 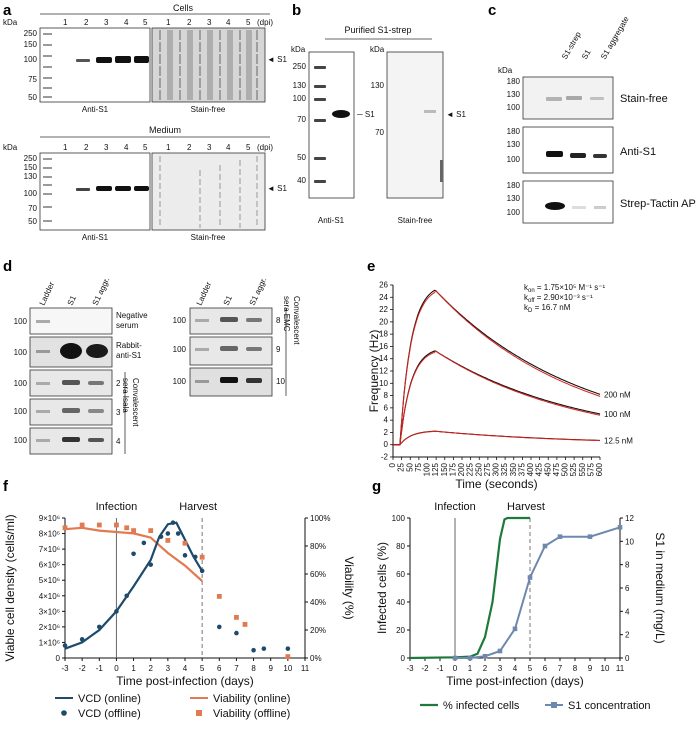 I want to click on d-right-nums: 8 9 10, so click(x=280, y=351).